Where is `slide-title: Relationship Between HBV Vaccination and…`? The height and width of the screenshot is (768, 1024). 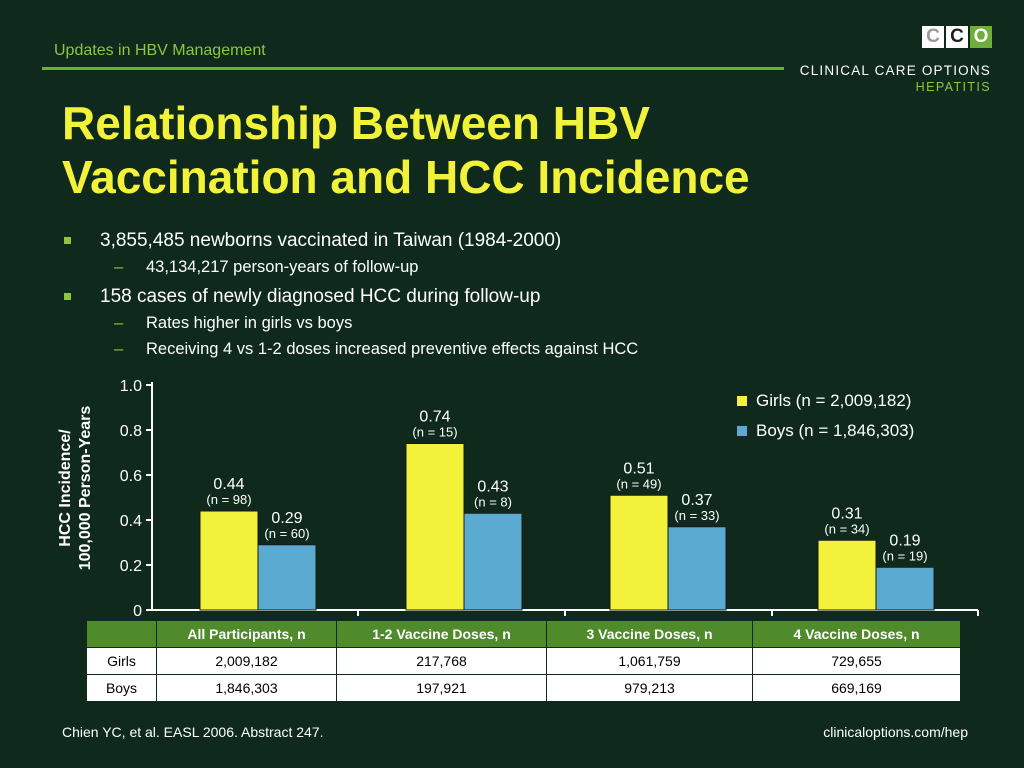 slide-title: Relationship Between HBV Vaccination and… is located at coordinates (406, 150).